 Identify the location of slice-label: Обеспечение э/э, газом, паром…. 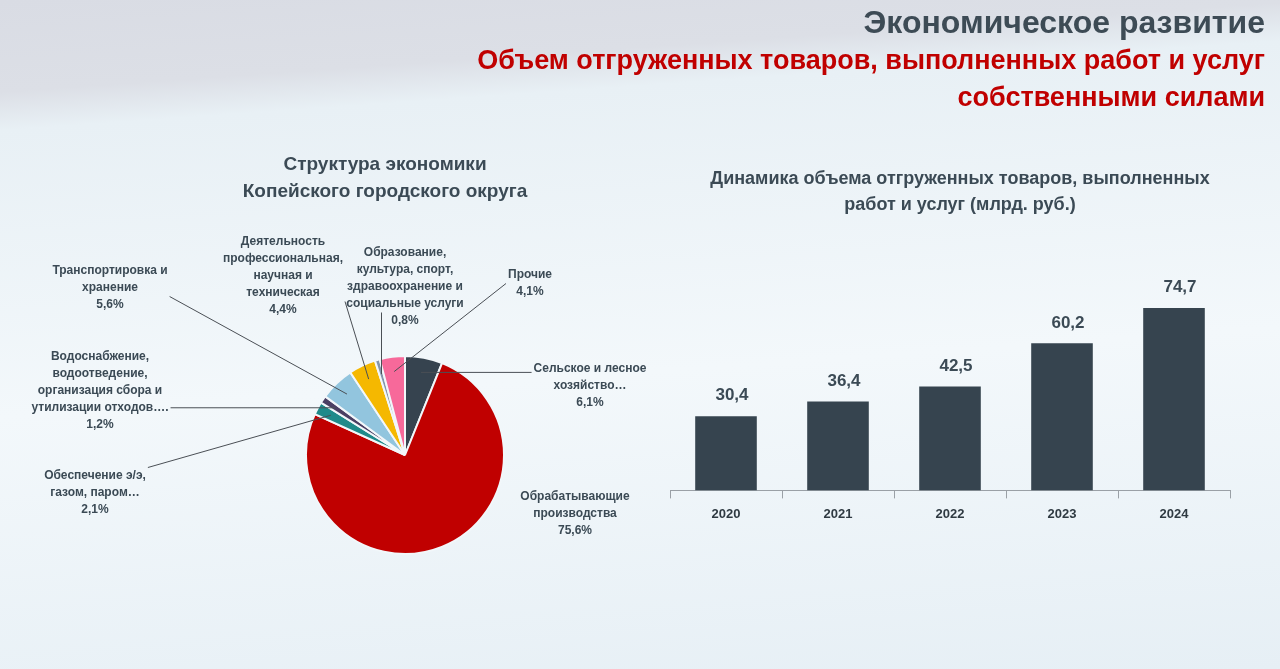
(95, 484).